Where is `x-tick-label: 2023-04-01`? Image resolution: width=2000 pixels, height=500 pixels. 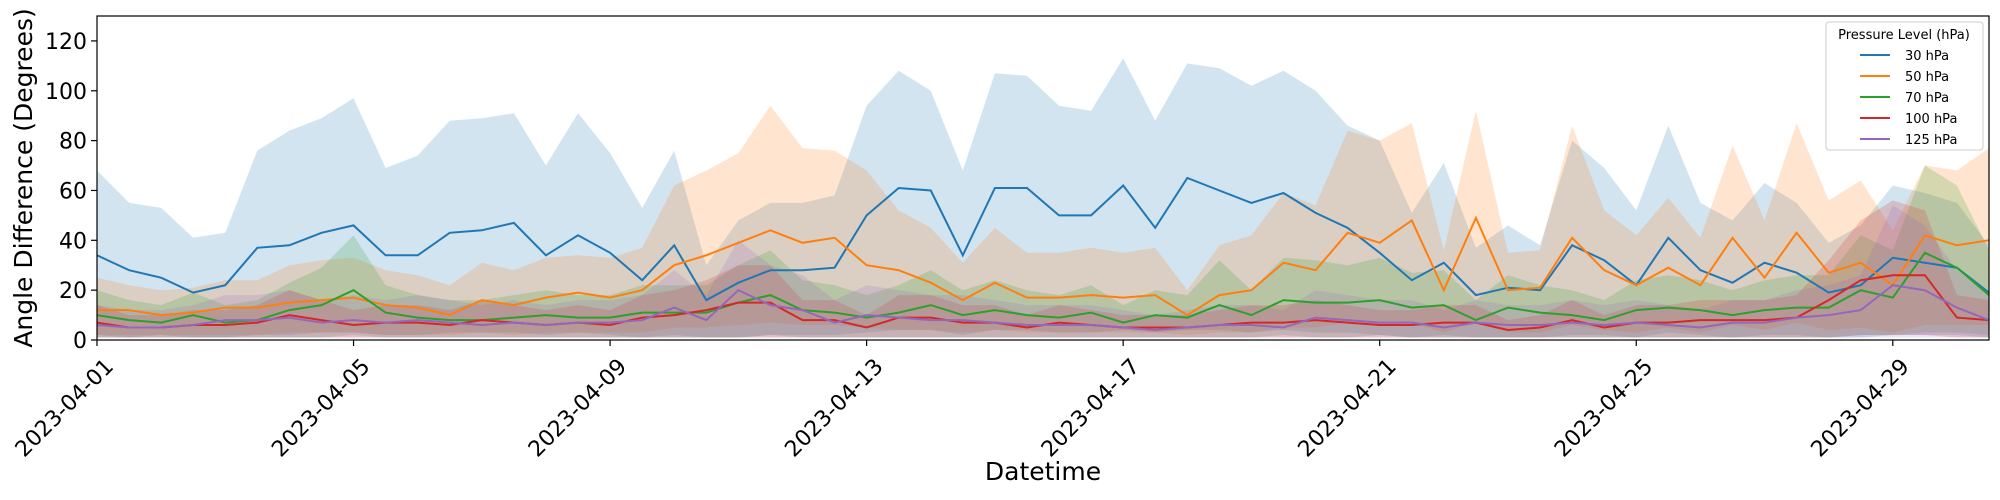 x-tick-label: 2023-04-01 is located at coordinates (65, 408).